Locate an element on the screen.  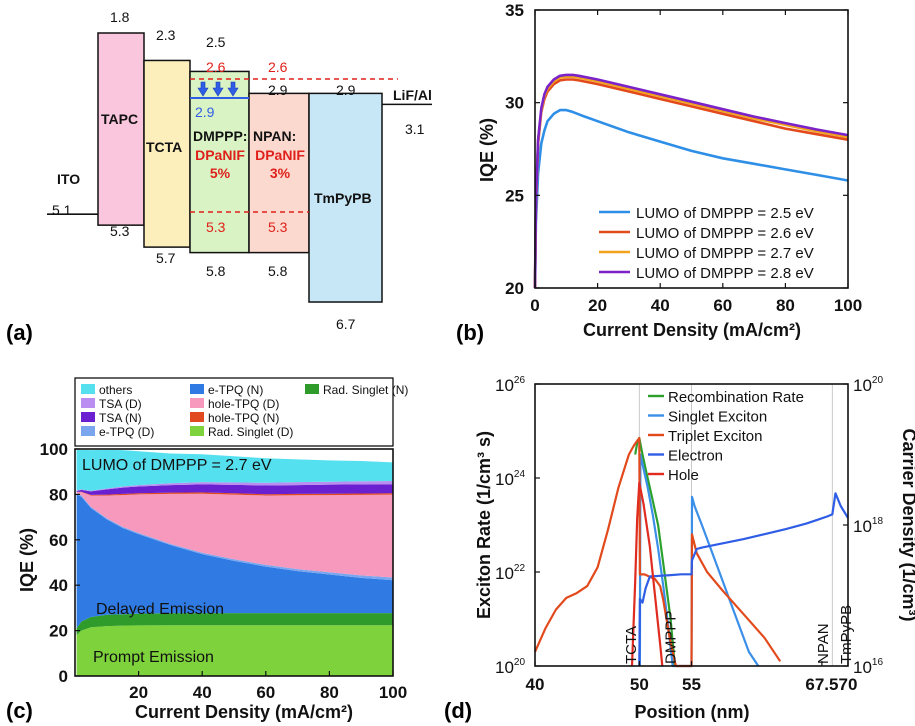
legend-label: Triplet Exciton is located at coordinates (715, 436).